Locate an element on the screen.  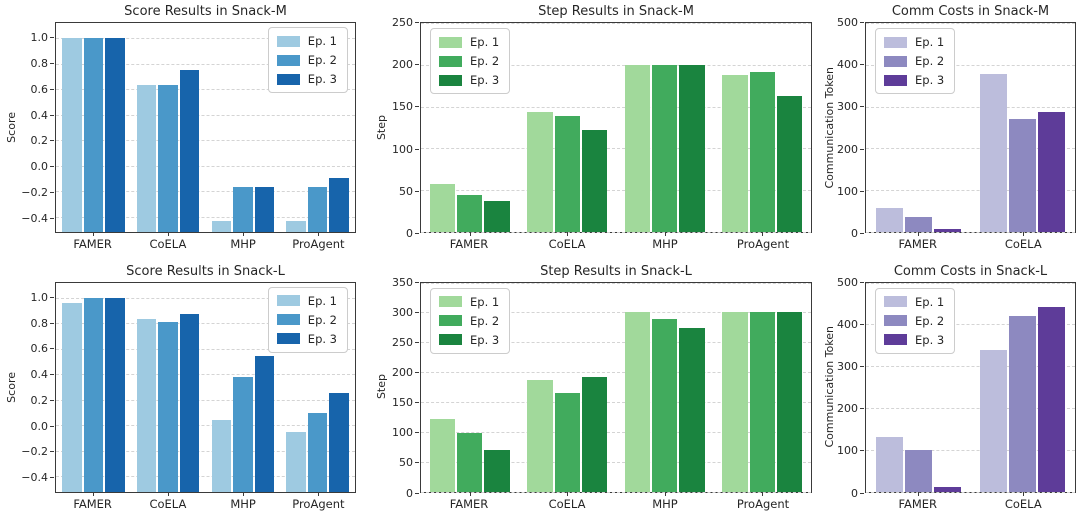
legend-entry: Ep. 3 is located at coordinates (914, 80).